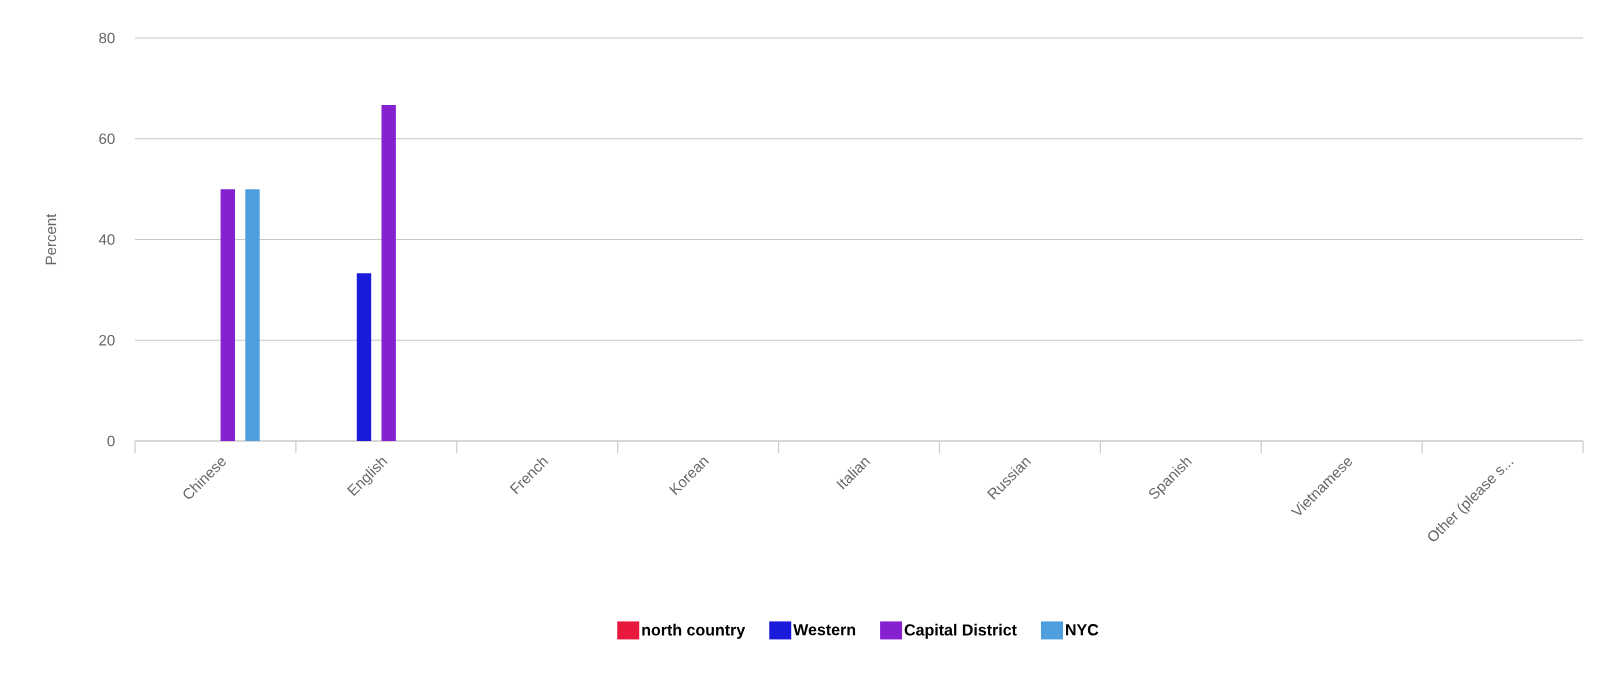  Describe the element at coordinates (107, 38) in the screenshot. I see `y-tick-label: 80` at that location.